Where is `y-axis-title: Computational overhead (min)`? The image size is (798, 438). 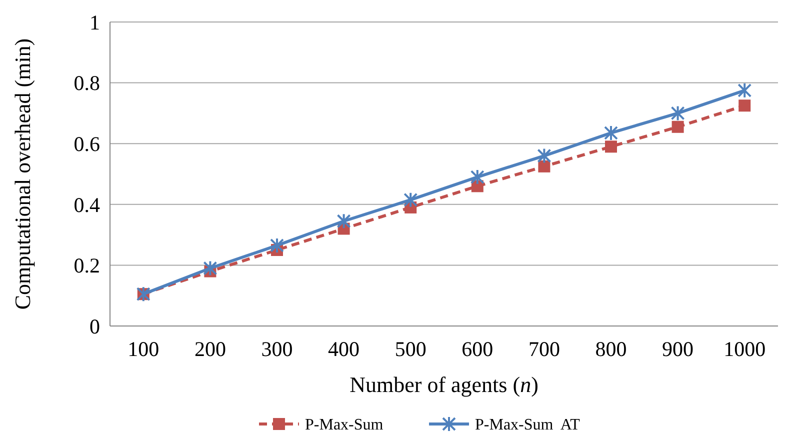 y-axis-title: Computational overhead (min) is located at coordinates (22, 174).